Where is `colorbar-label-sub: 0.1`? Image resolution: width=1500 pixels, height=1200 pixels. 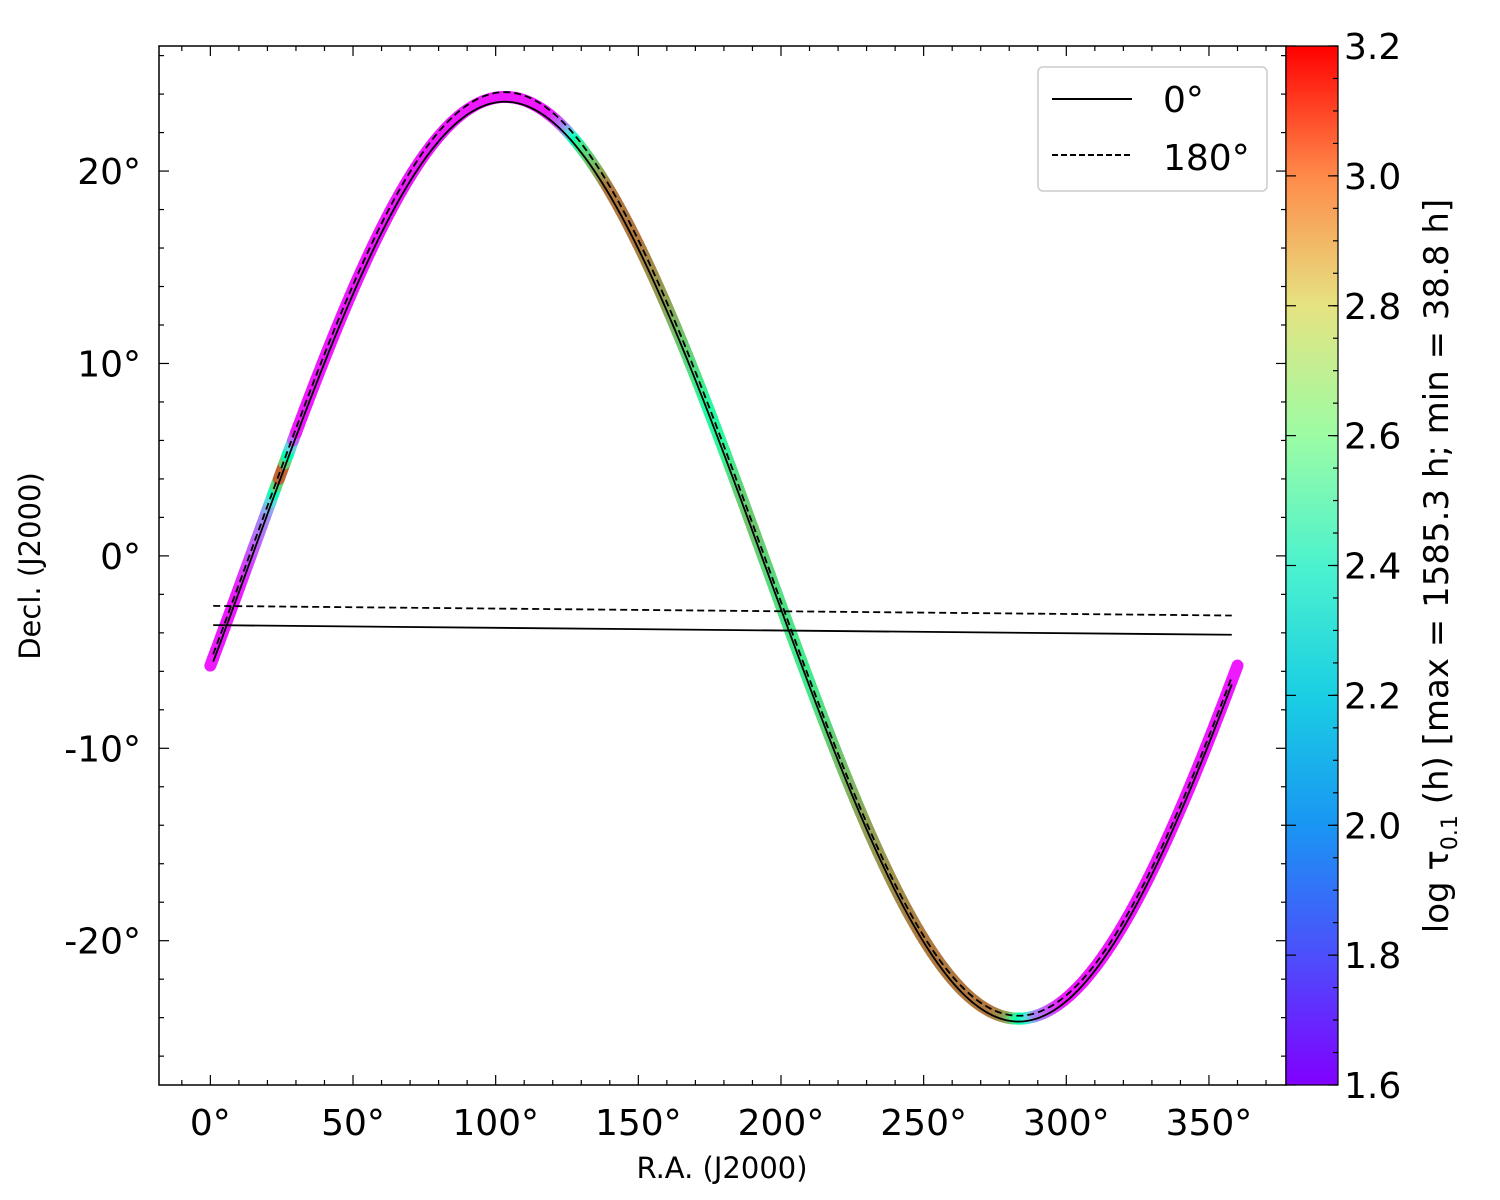 colorbar-label-sub: 0.1 is located at coordinates (1450, 832).